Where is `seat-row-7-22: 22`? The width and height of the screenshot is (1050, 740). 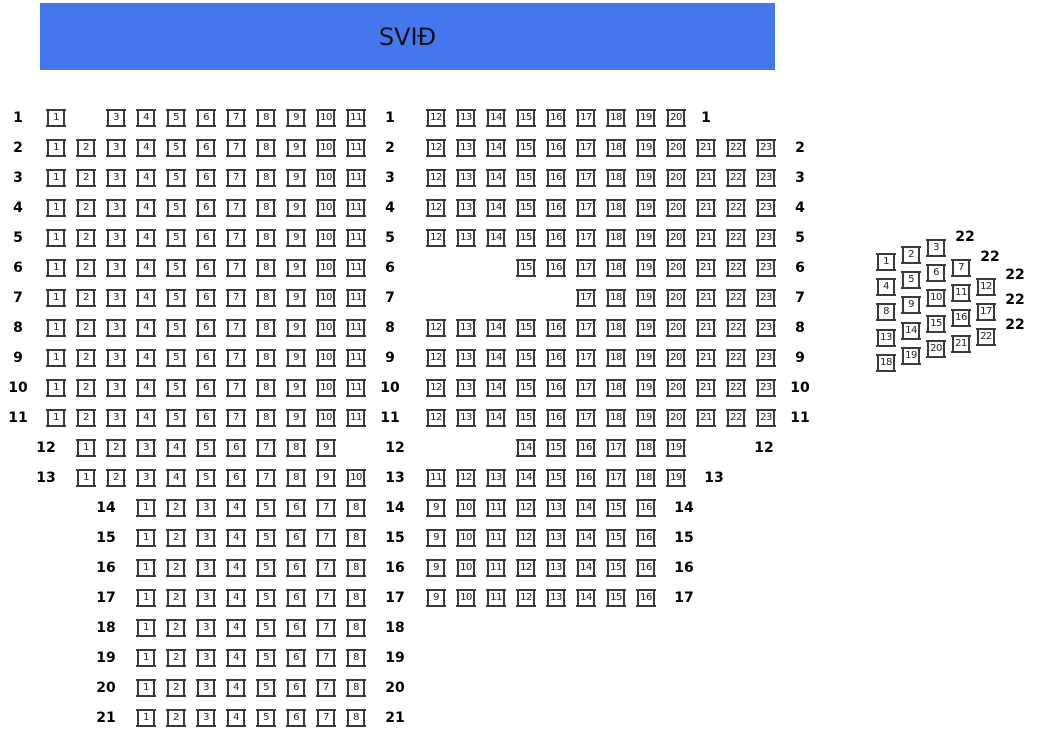
seat-row-7-22: 22 is located at coordinates (736, 298).